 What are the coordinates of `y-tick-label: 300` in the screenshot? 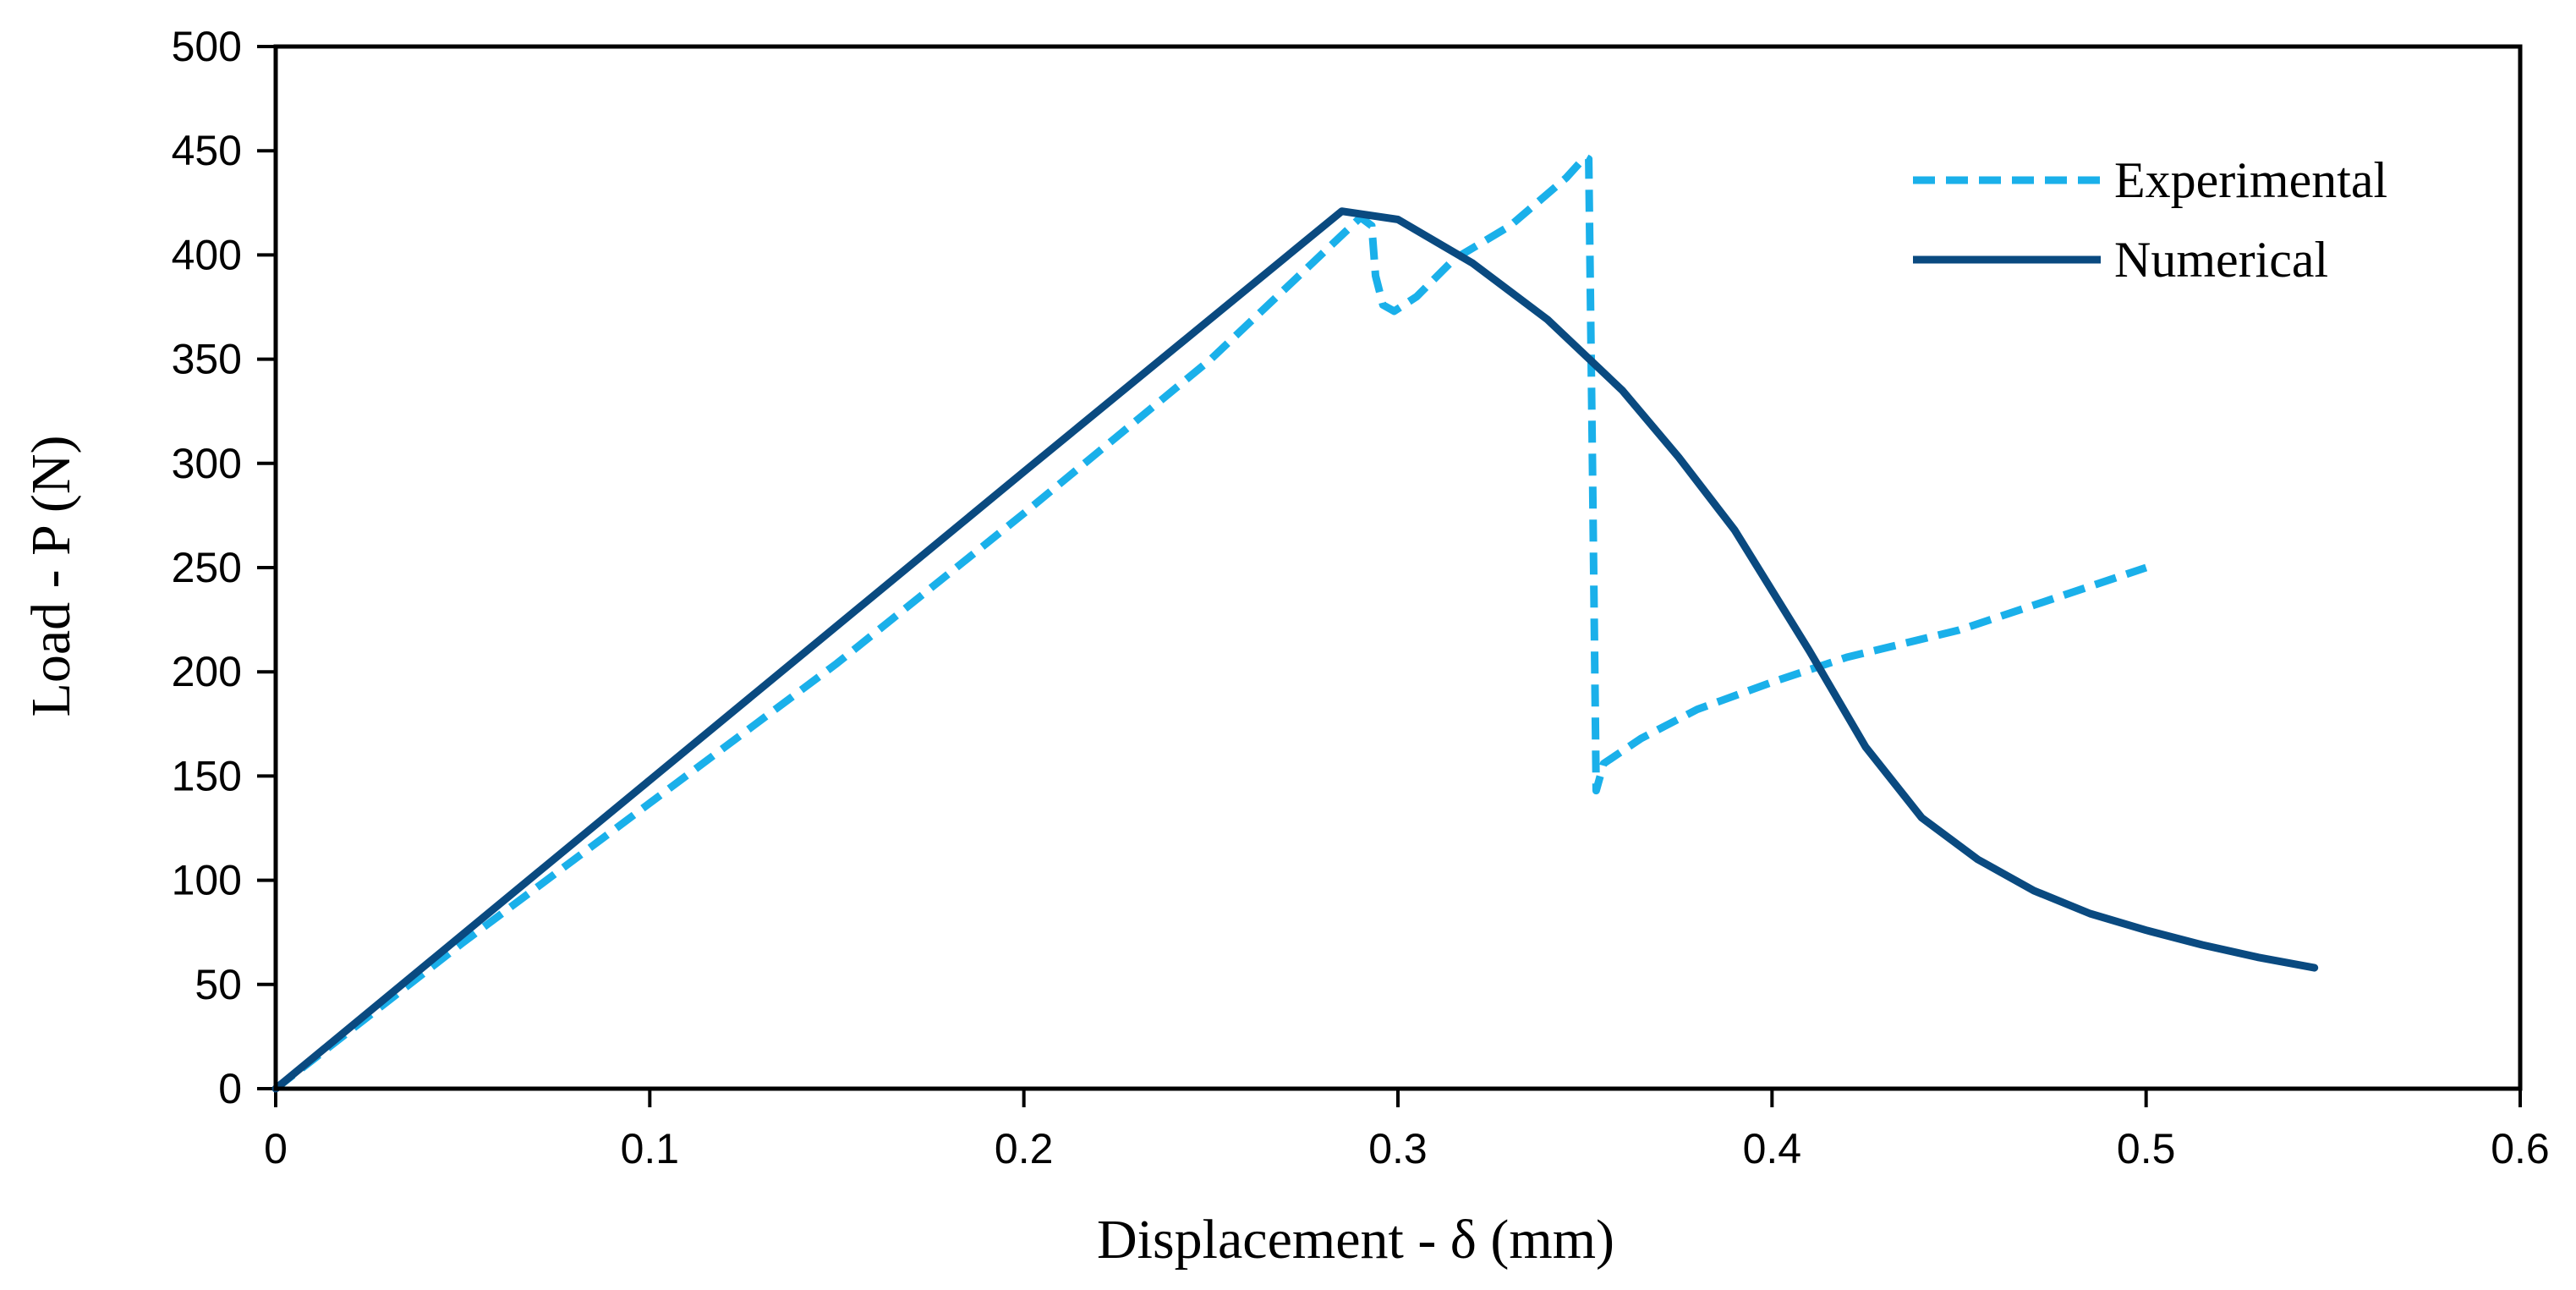 It's located at (207, 464).